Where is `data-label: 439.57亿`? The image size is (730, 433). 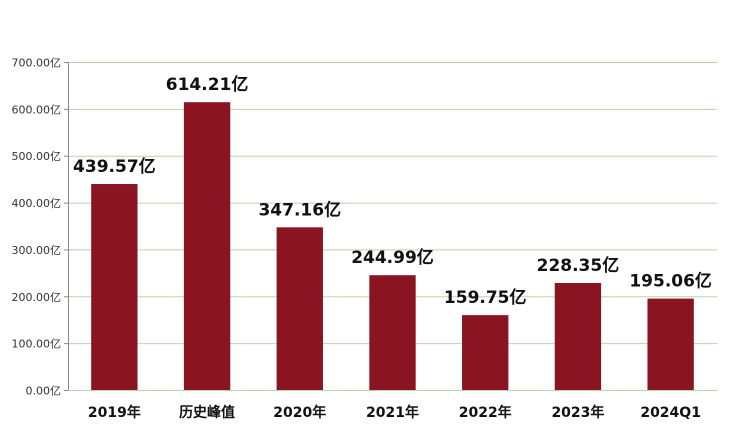
data-label: 439.57亿 is located at coordinates (114, 166).